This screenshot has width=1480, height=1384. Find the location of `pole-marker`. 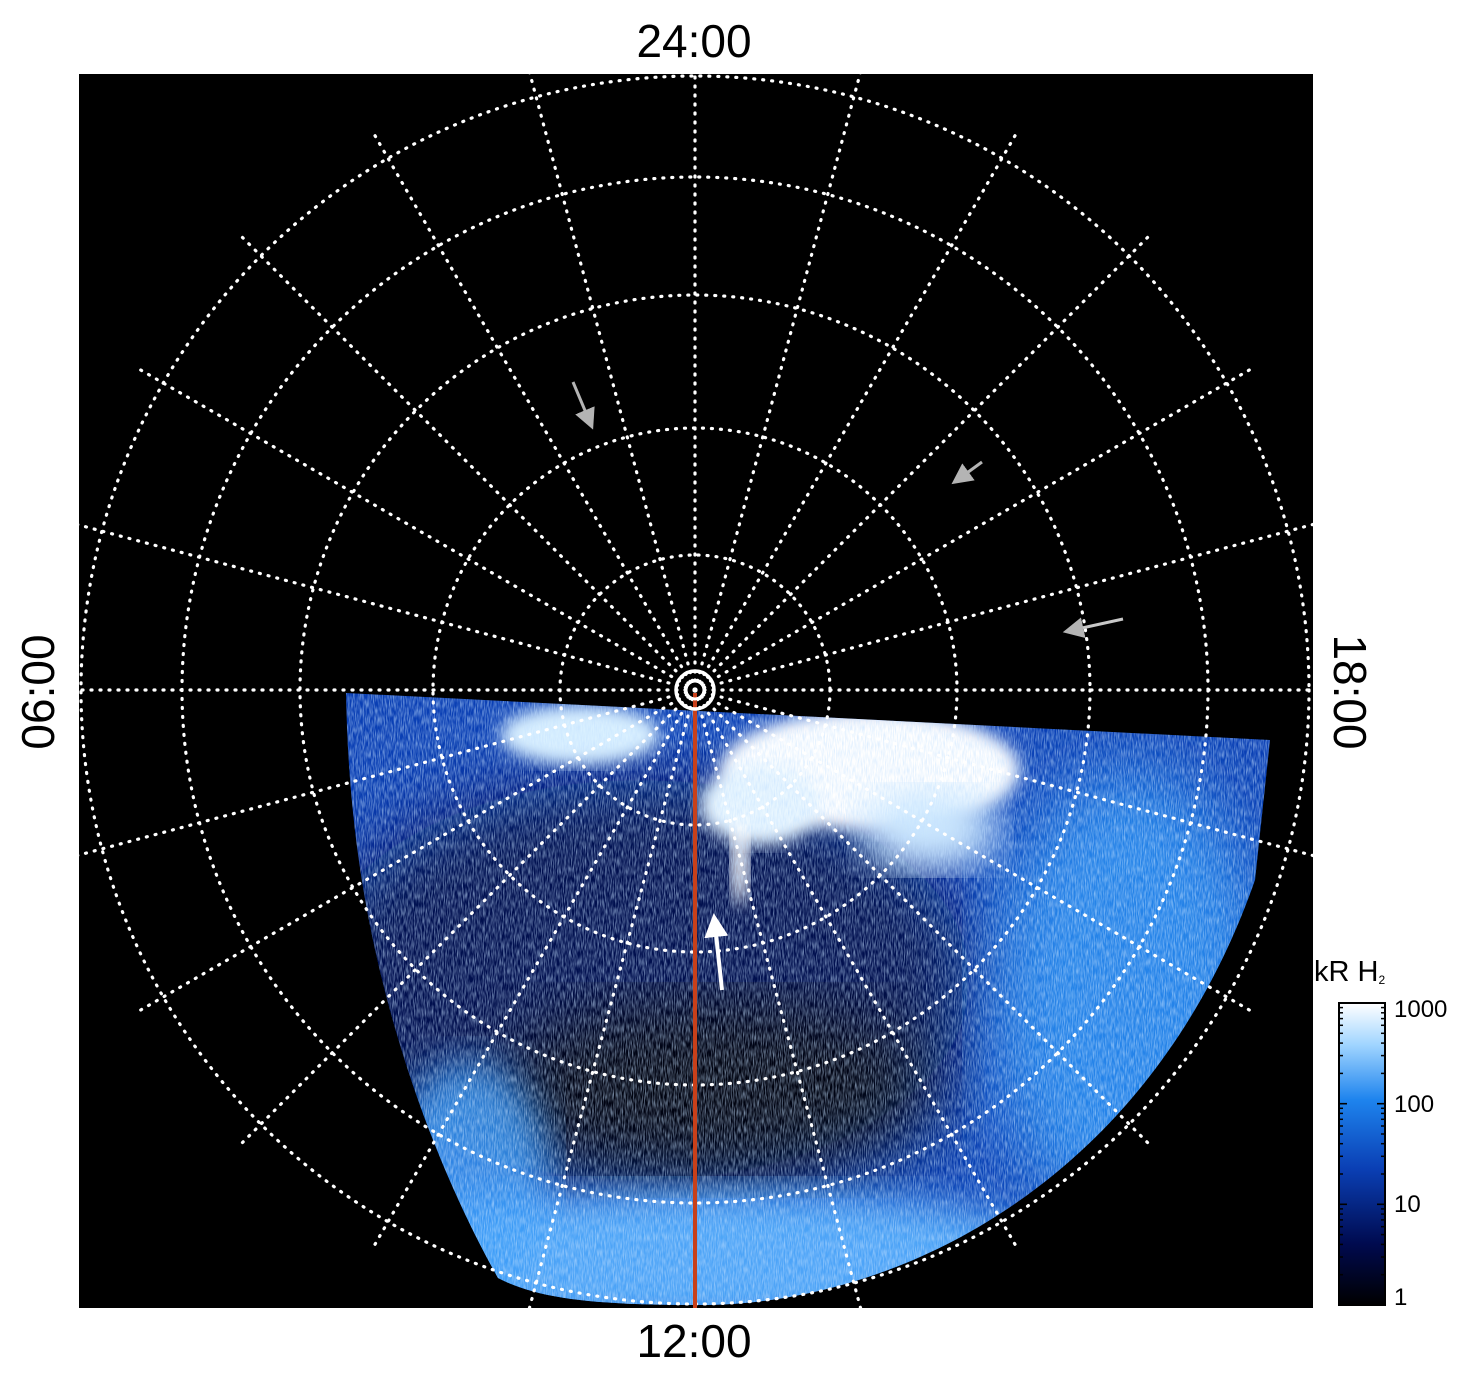

pole-marker is located at coordinates (695, 690).